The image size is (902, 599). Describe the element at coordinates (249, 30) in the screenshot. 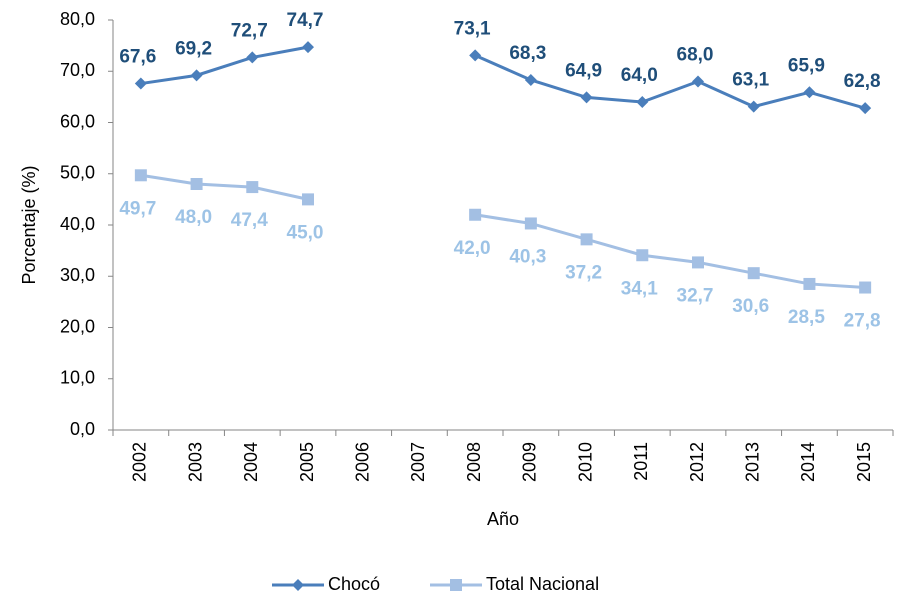

I see `data-label: 72,7` at that location.